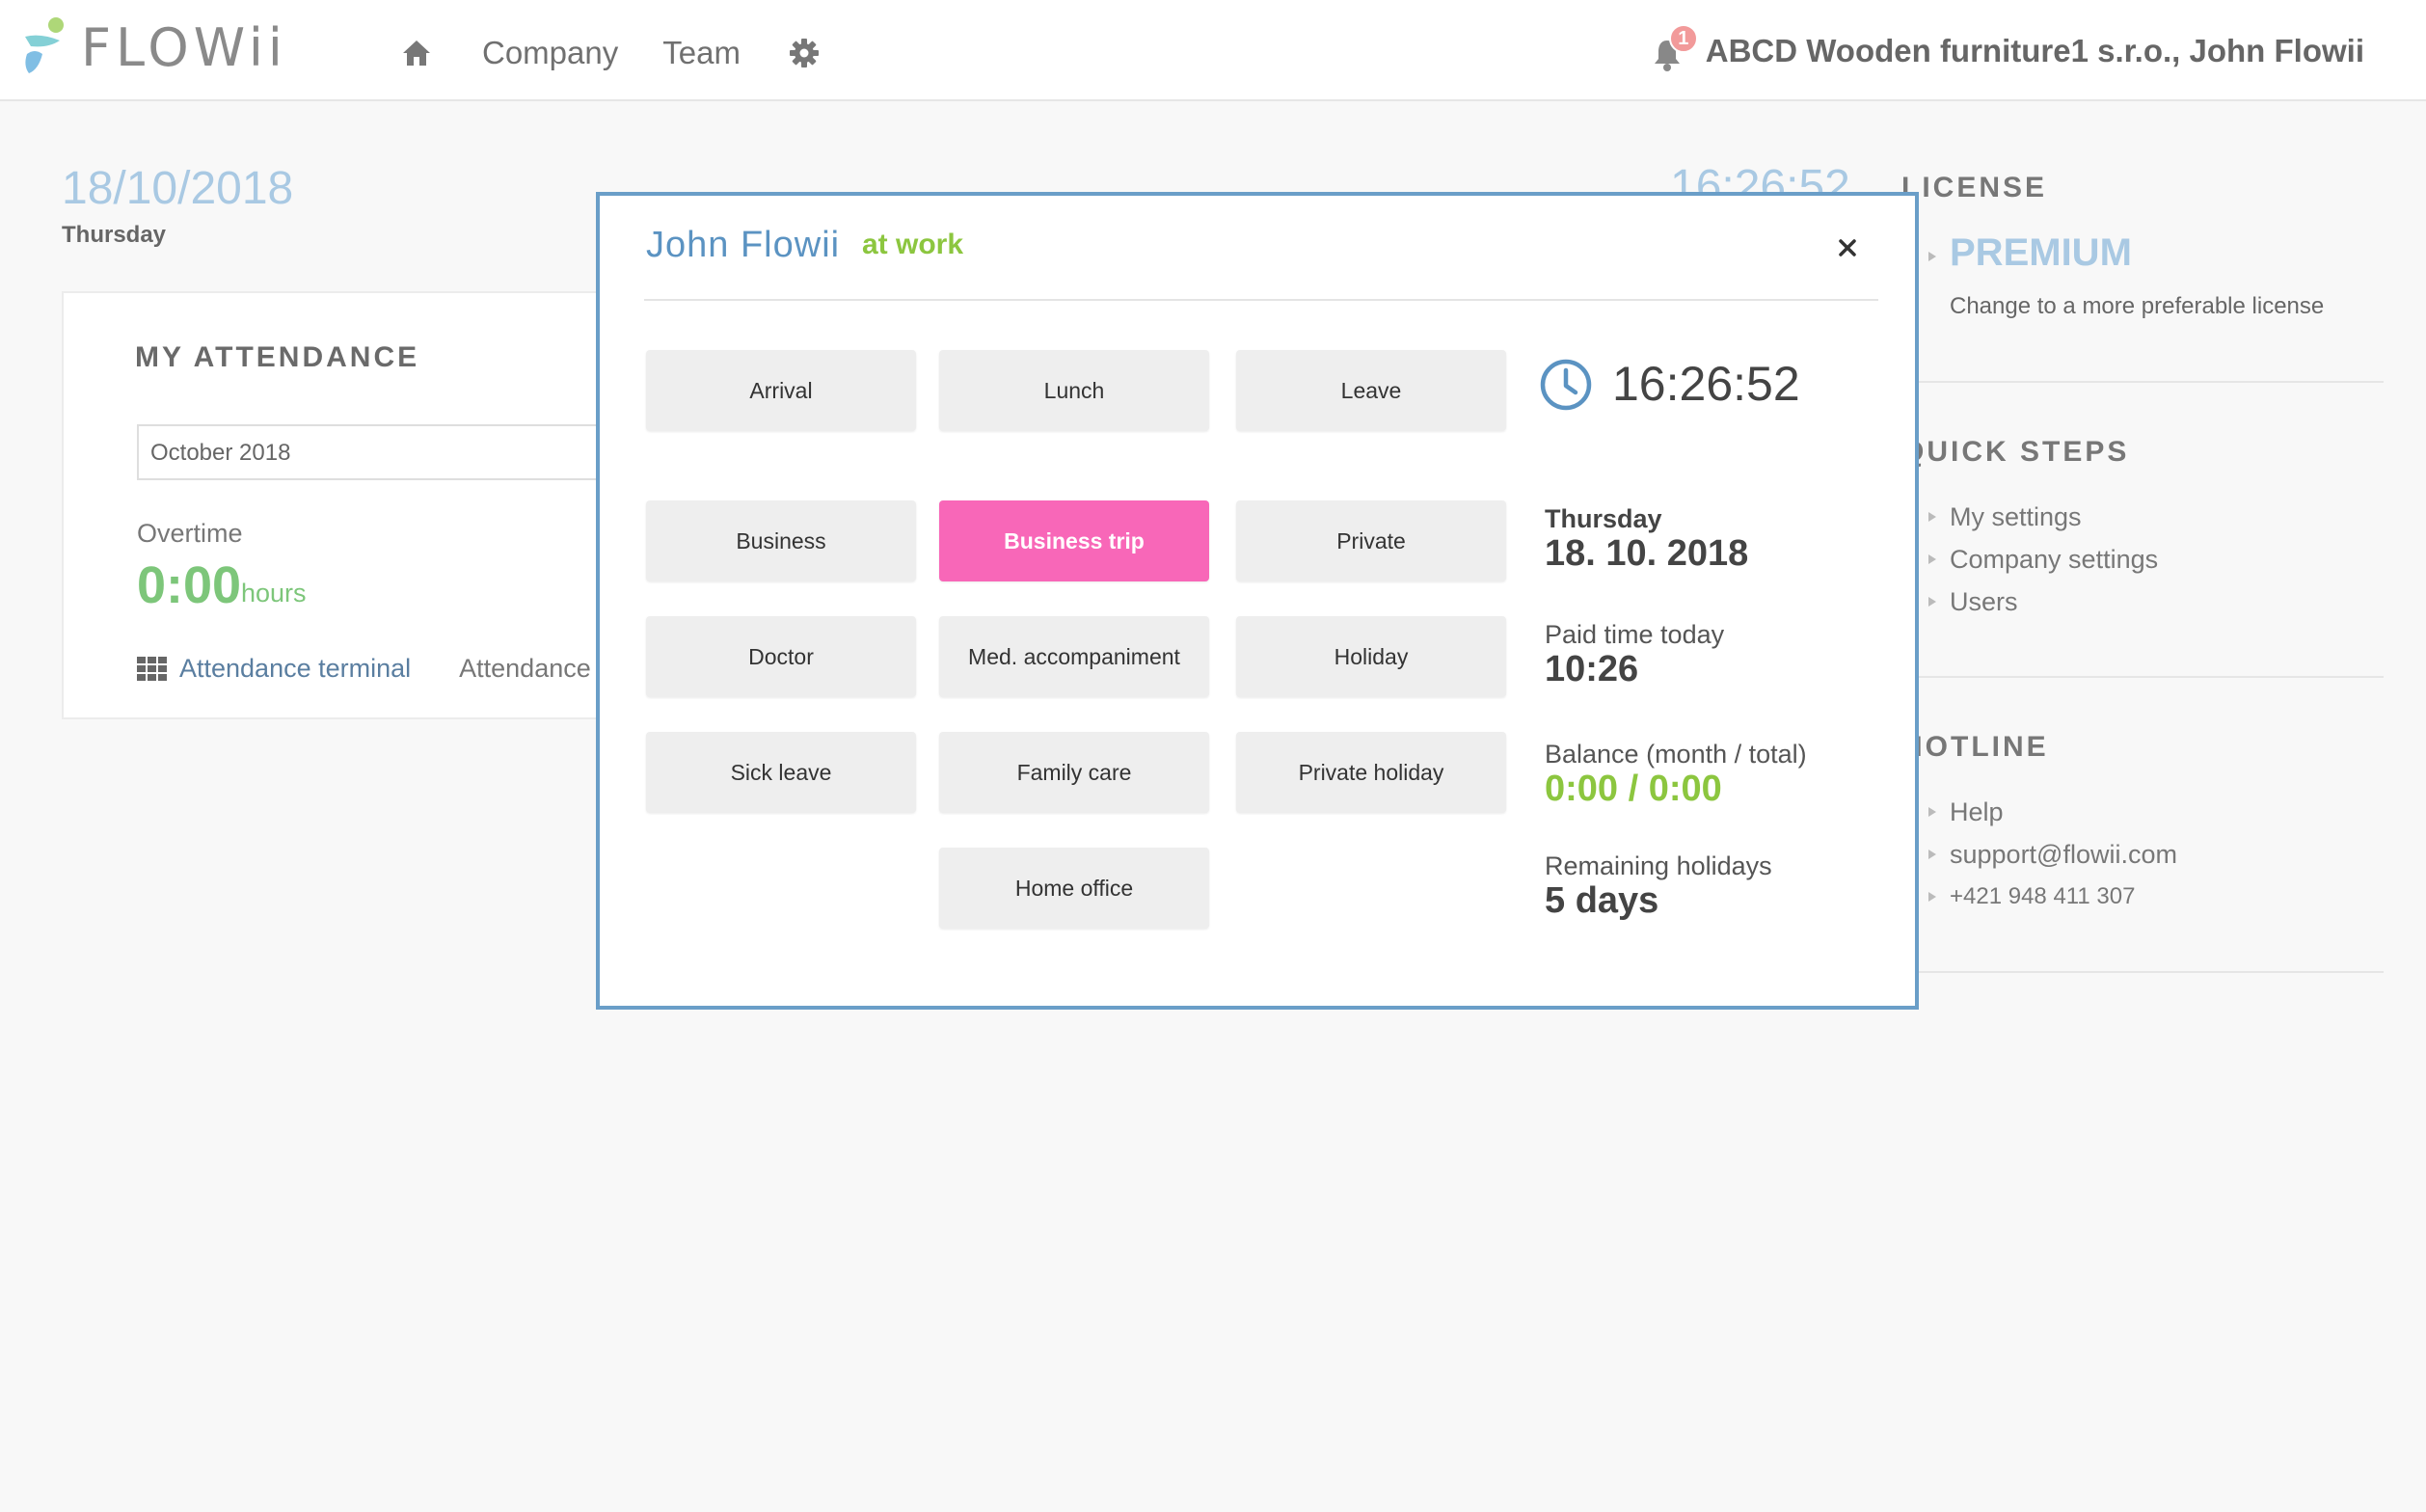 Image resolution: width=2426 pixels, height=1512 pixels. Describe the element at coordinates (1635, 634) in the screenshot. I see `paid-time-label: Paid time today` at that location.